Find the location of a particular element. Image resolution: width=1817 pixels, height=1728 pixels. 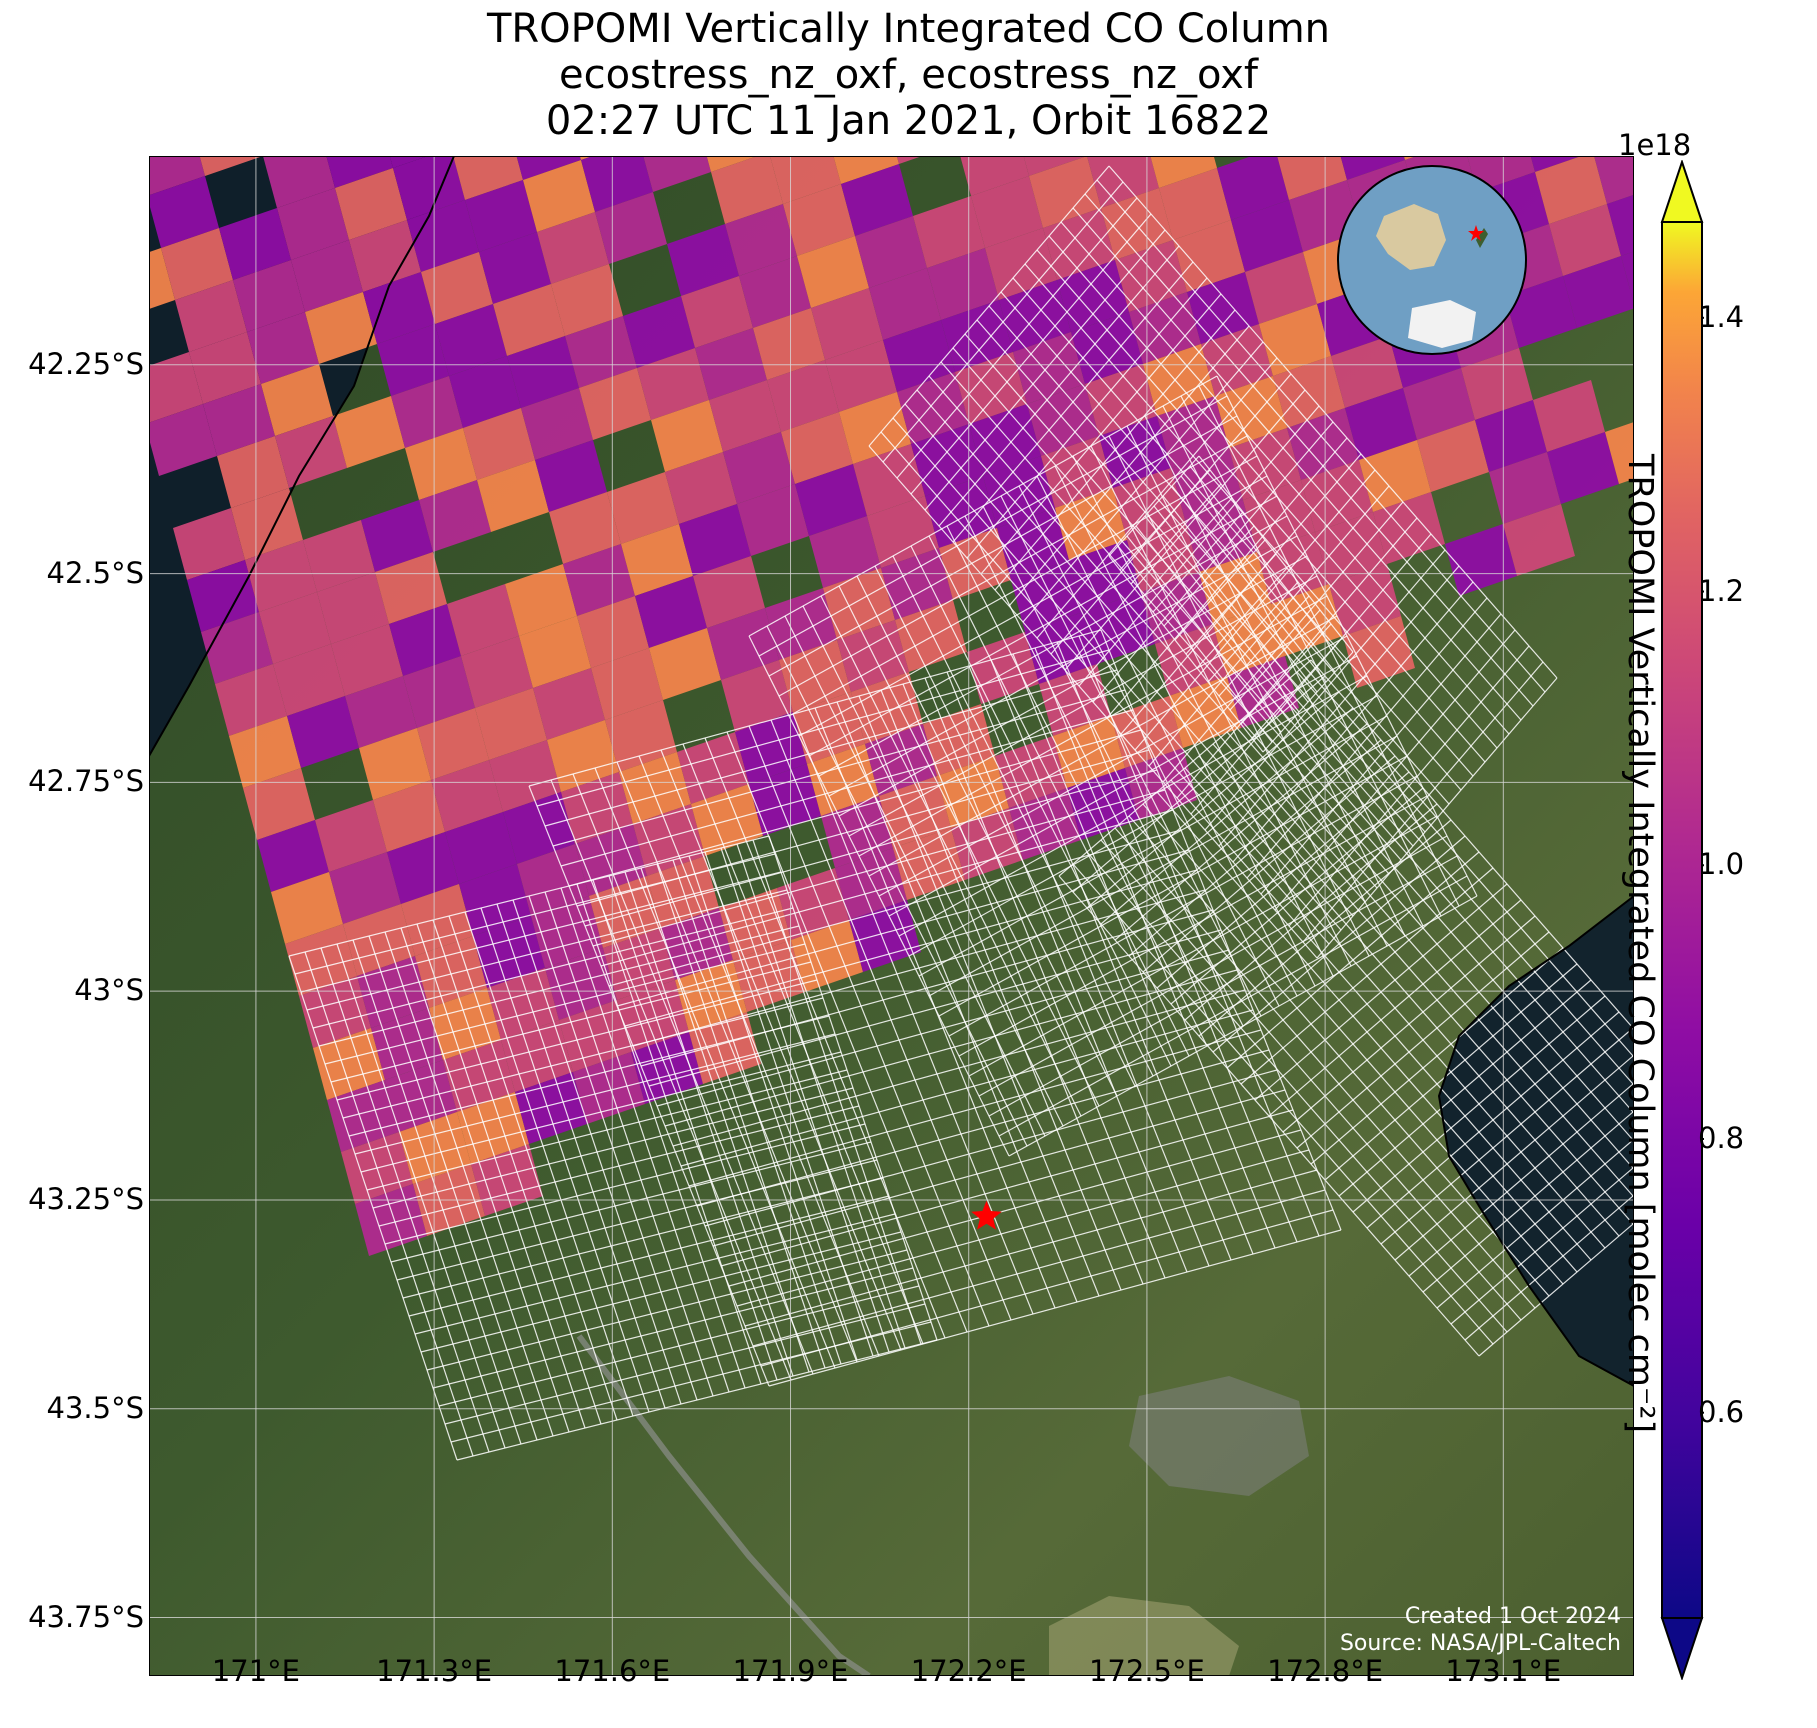

inset-globe is located at coordinates (1432, 260).